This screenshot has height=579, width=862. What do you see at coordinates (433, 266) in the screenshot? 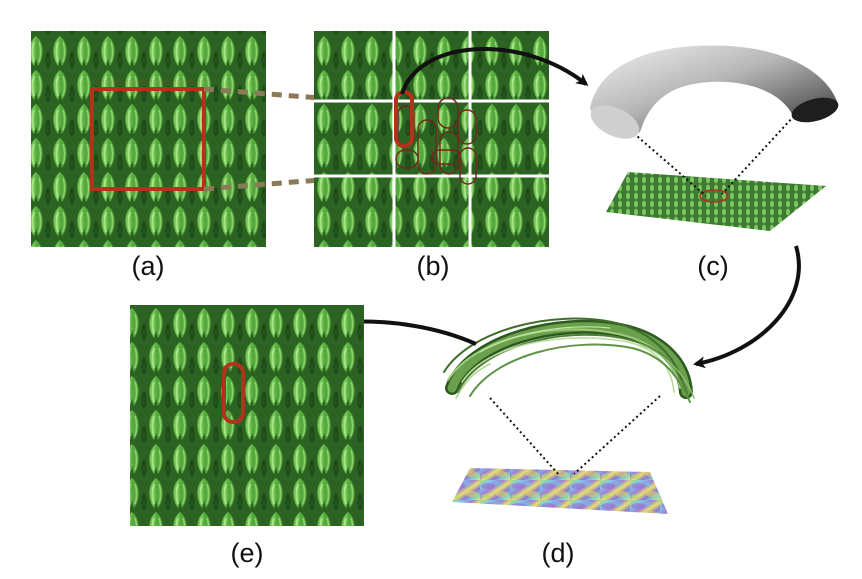
I see `label-b: (b)` at bounding box center [433, 266].